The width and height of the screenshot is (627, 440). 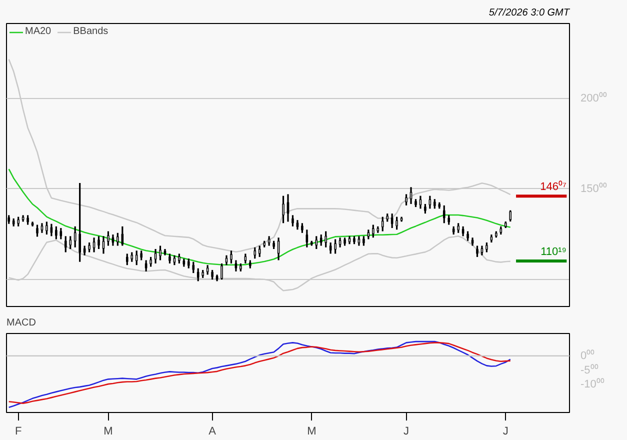 What do you see at coordinates (593, 188) in the screenshot?
I see `y-tick-label: 150⁰⁰` at bounding box center [593, 188].